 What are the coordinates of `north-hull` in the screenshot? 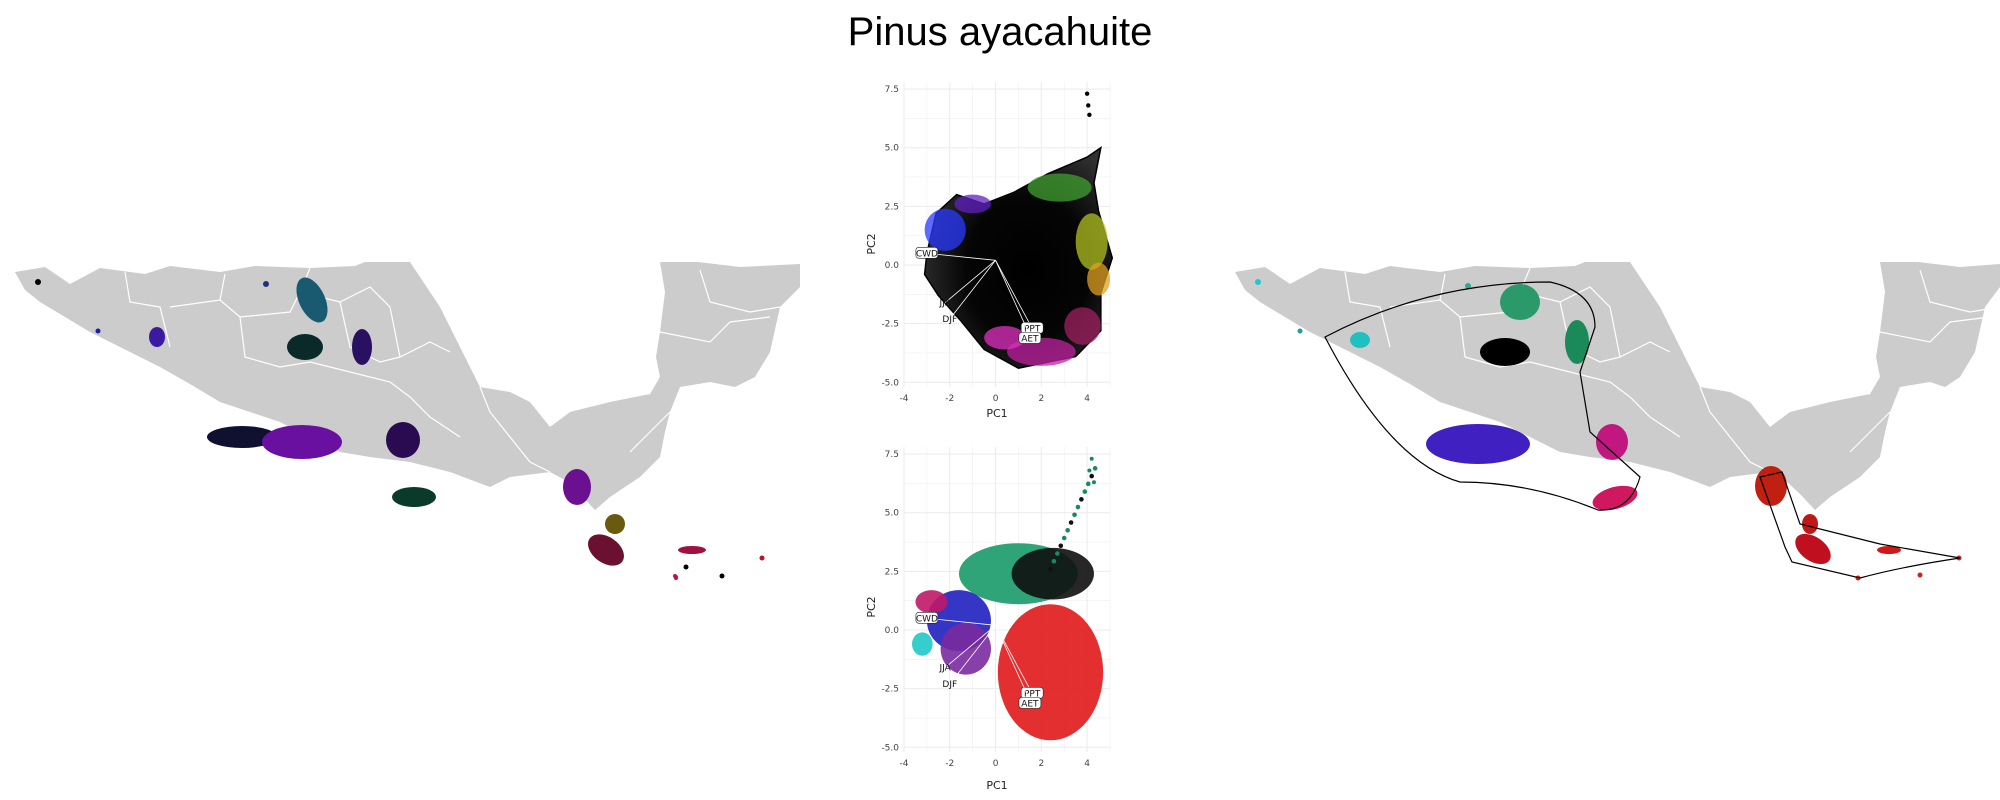 It's located at (1482, 396).